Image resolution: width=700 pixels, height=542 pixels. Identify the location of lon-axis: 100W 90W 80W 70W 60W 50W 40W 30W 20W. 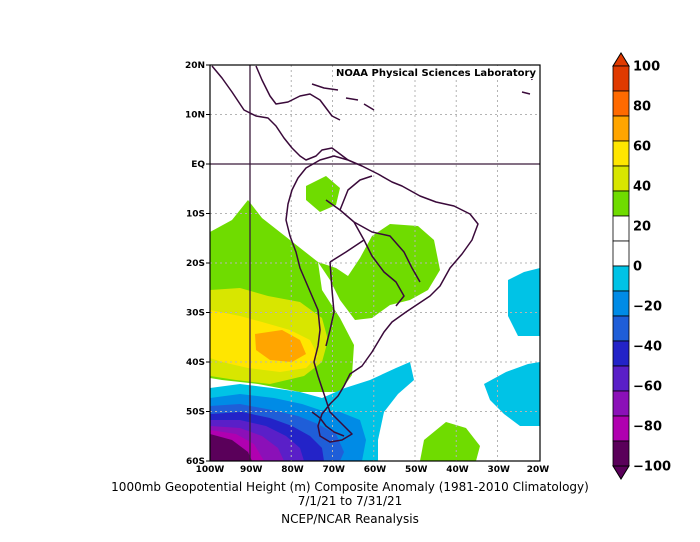
(373, 470).